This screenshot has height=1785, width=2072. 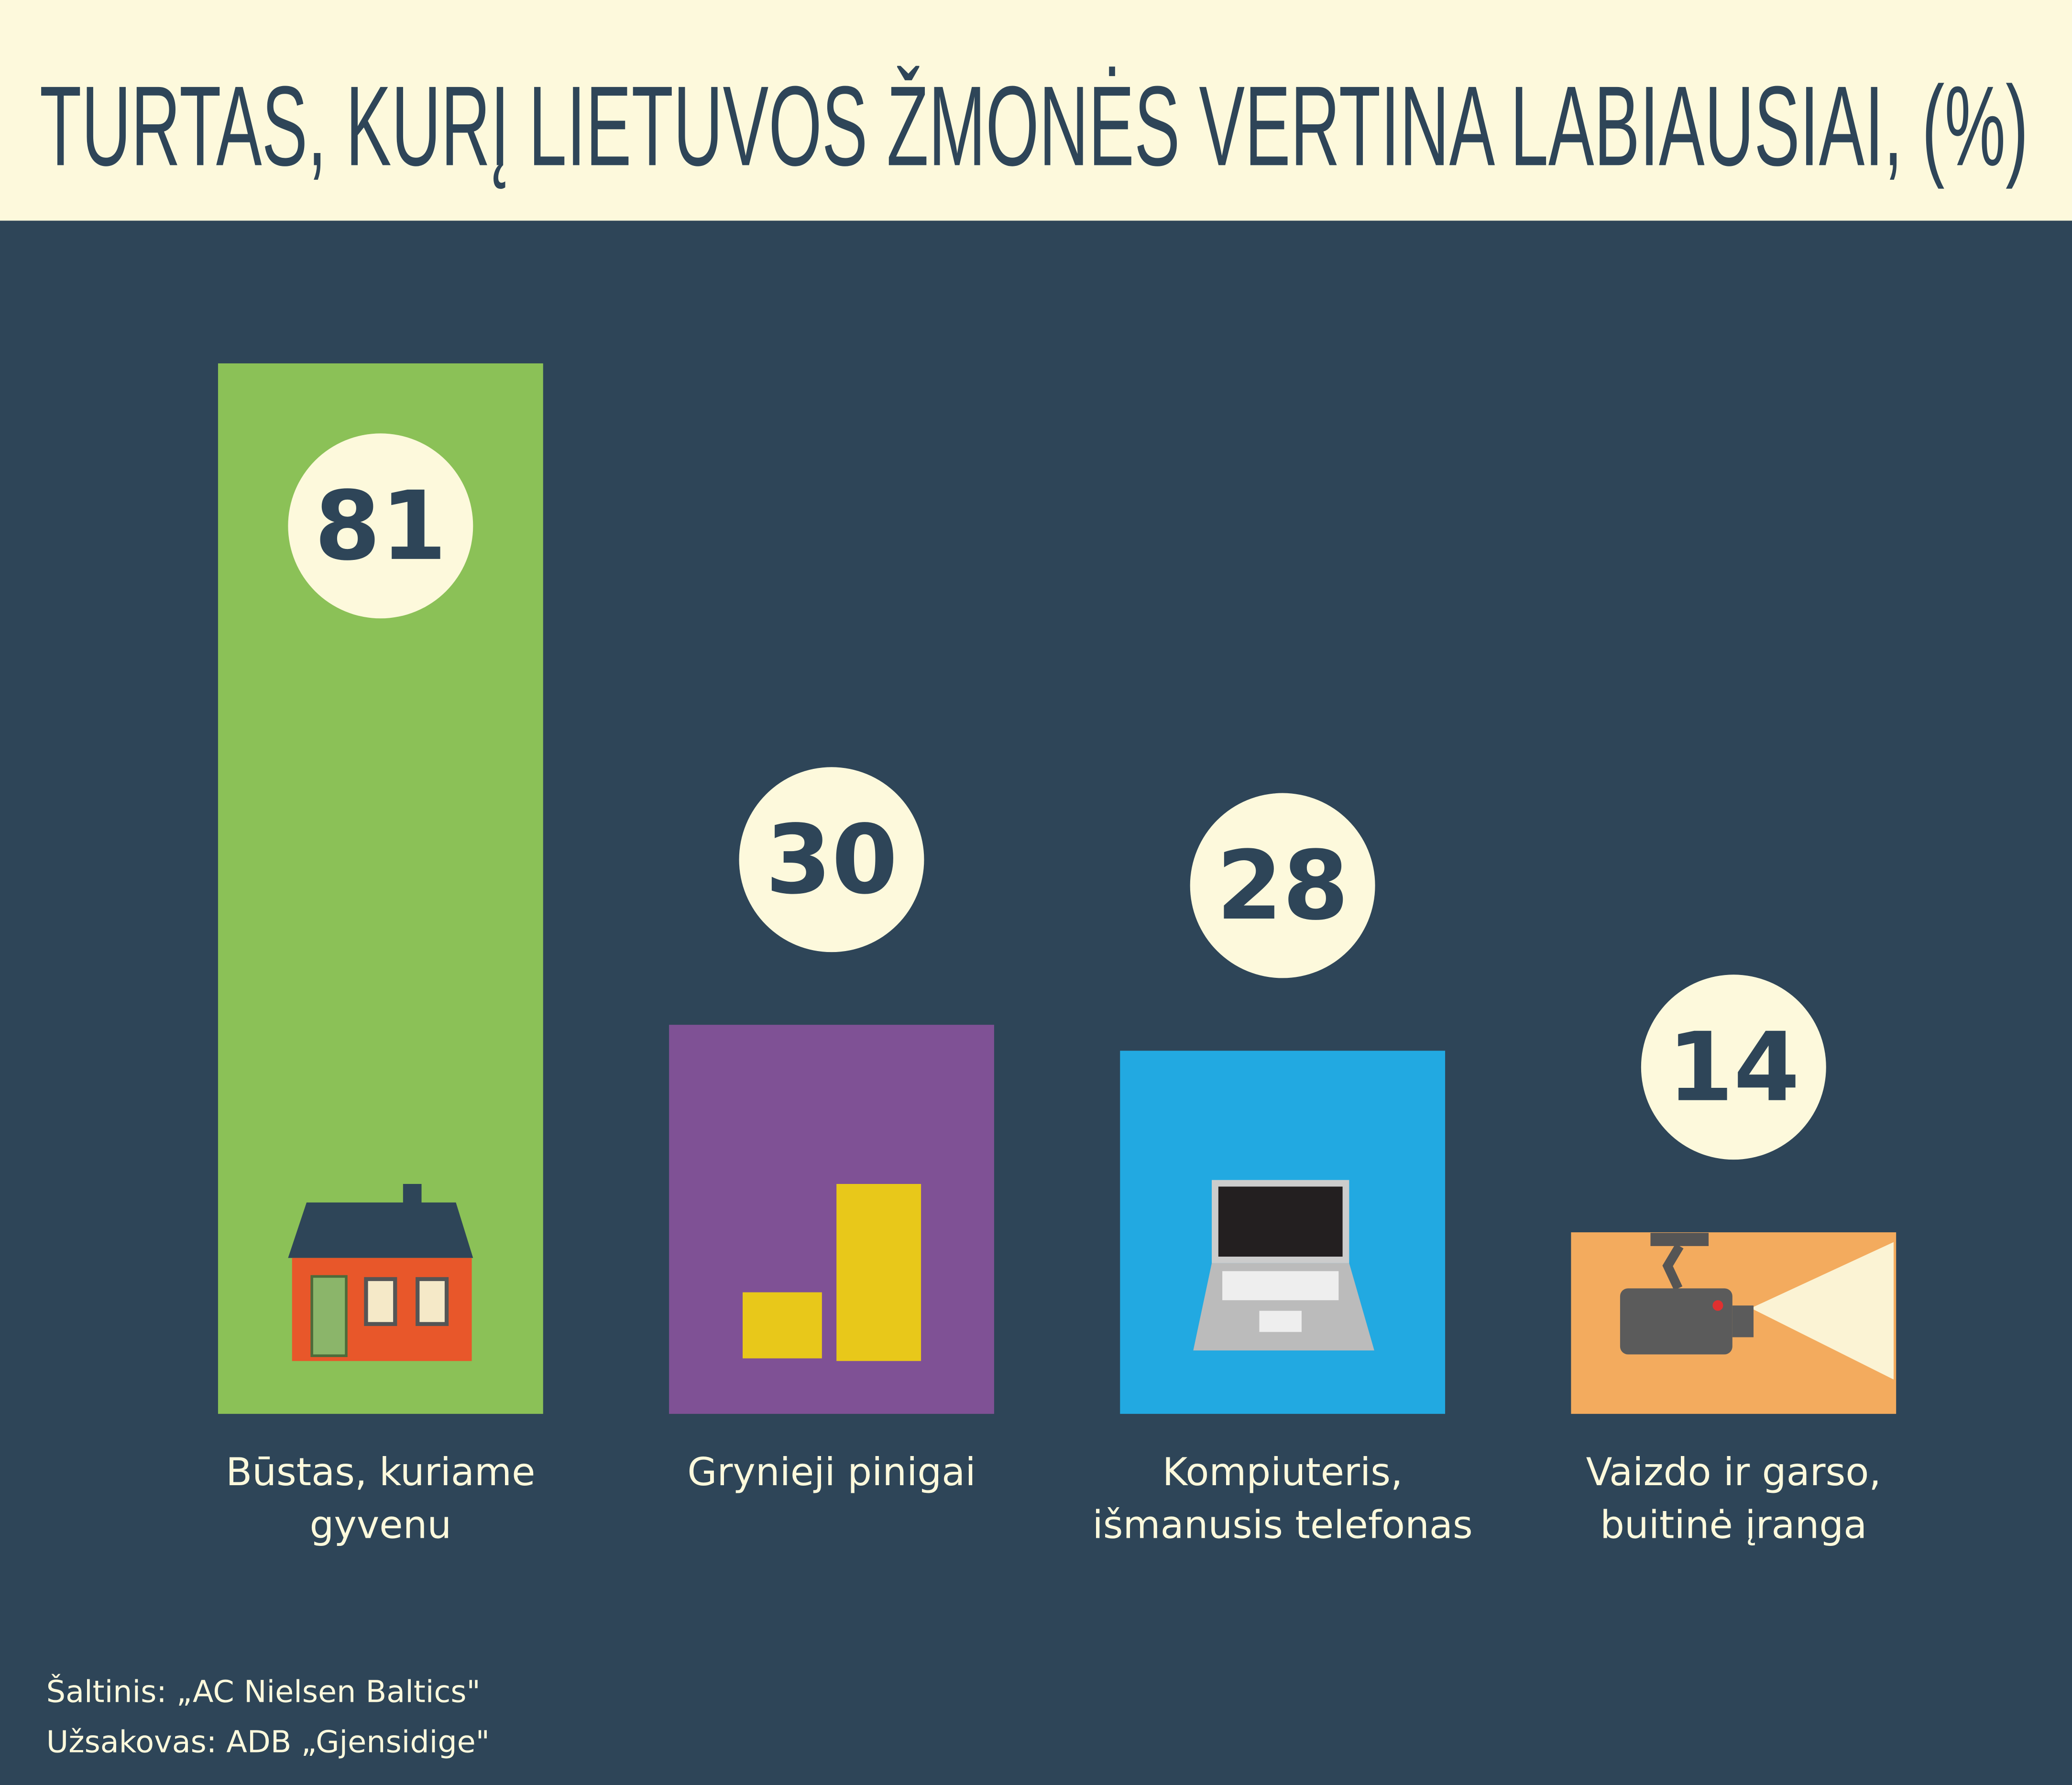 I want to click on sponsor: Užsakovas: ADB „Gjensidige", so click(x=268, y=1743).